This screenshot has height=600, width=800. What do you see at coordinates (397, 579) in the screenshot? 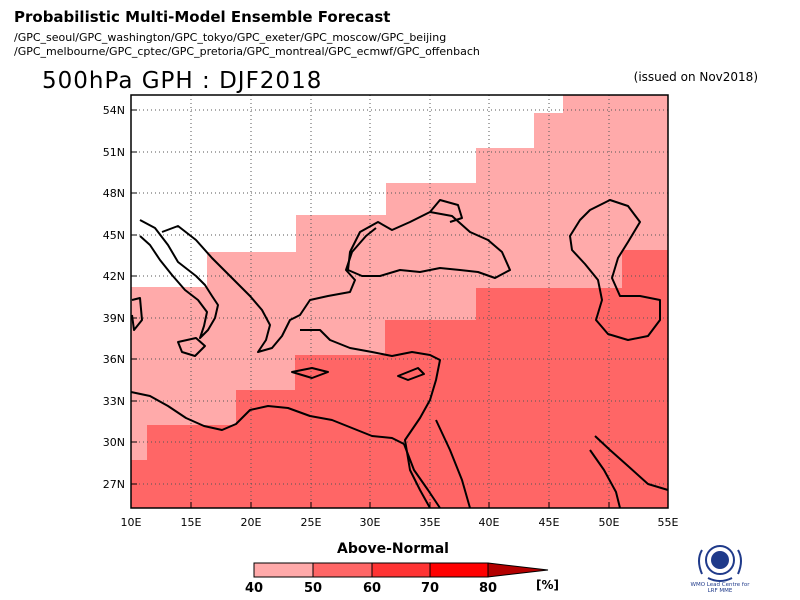
I see `legend-colorbar: 40 50 60 70 80` at bounding box center [397, 579].